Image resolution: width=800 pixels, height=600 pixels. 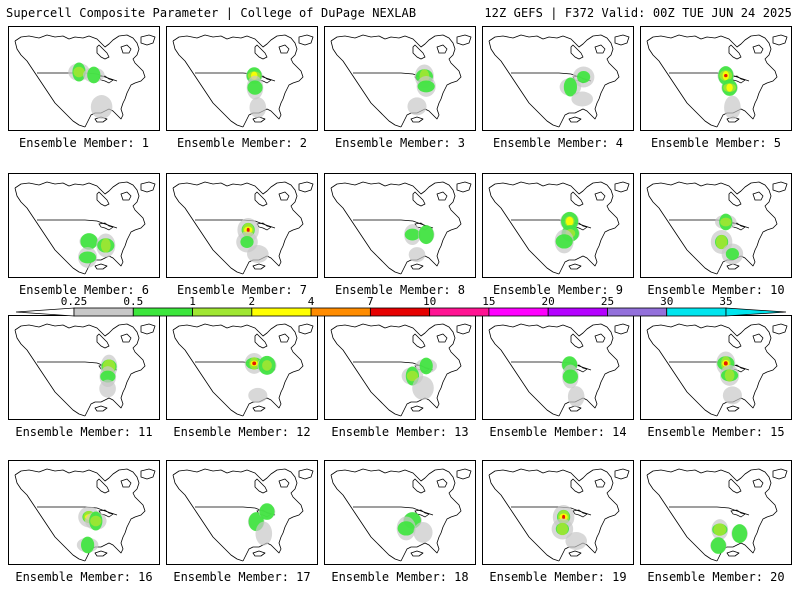 What do you see at coordinates (400, 88) in the screenshot?
I see `ensemble-panel-3: Ensemble Member: 3` at bounding box center [400, 88].